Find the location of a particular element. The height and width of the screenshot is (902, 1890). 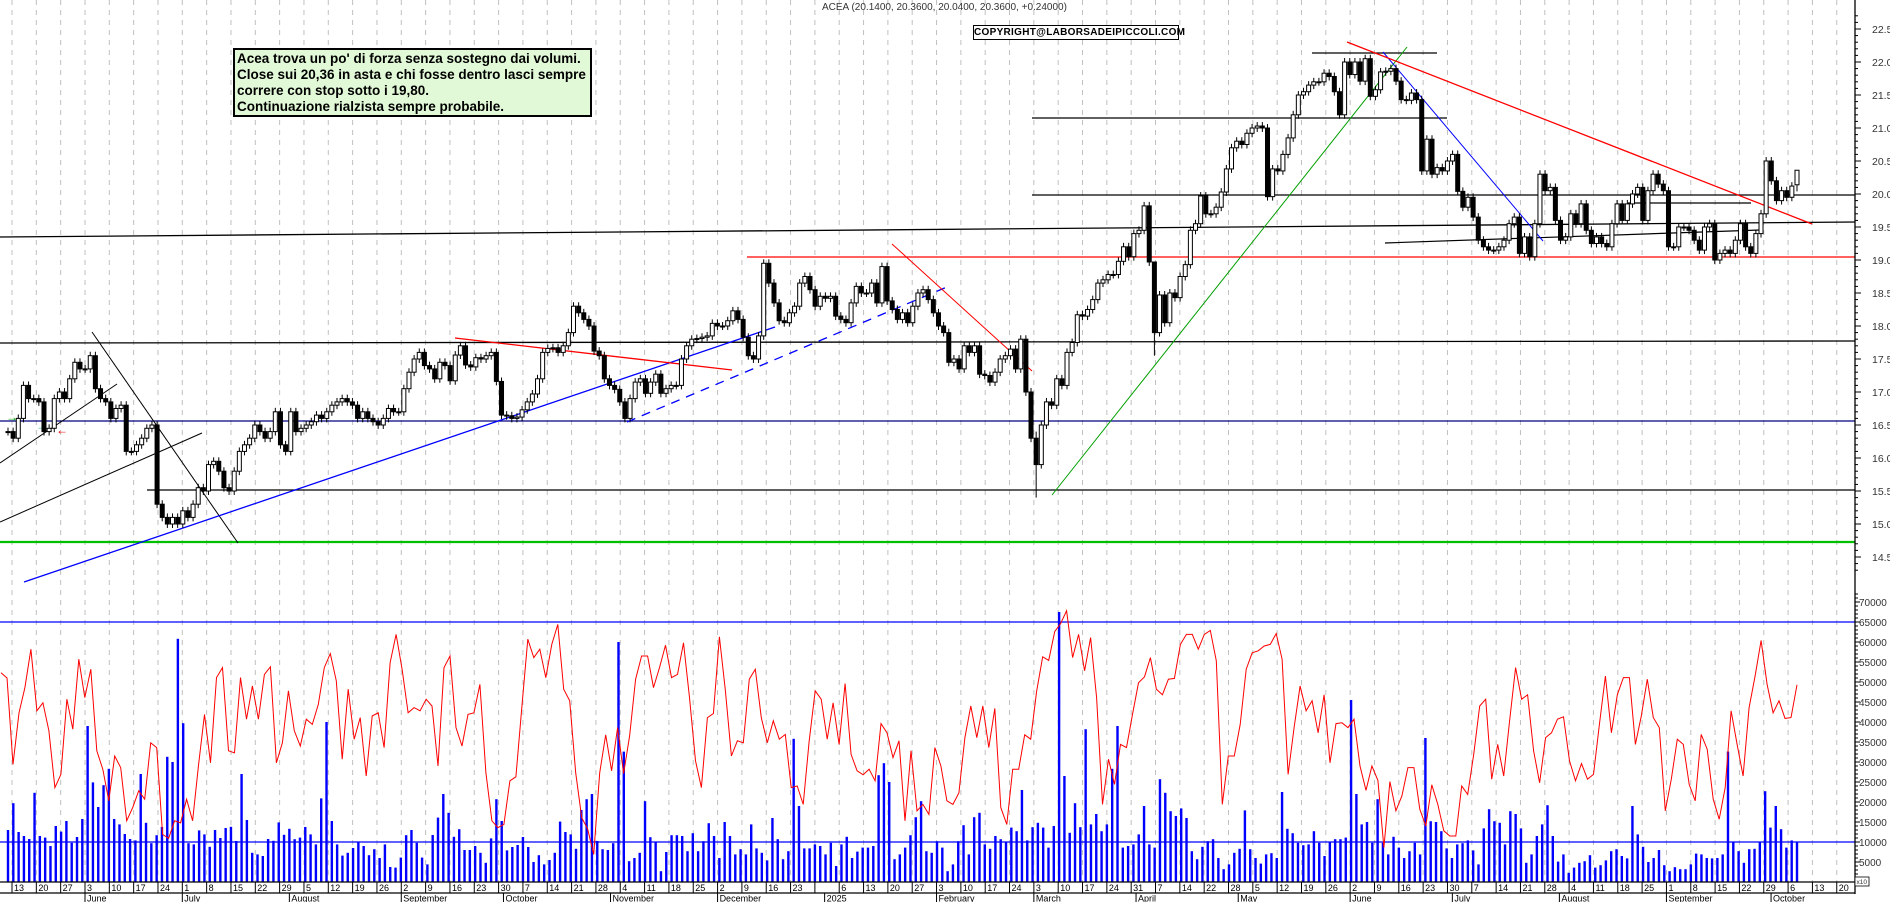

week-label: 18 is located at coordinates (1625, 888).